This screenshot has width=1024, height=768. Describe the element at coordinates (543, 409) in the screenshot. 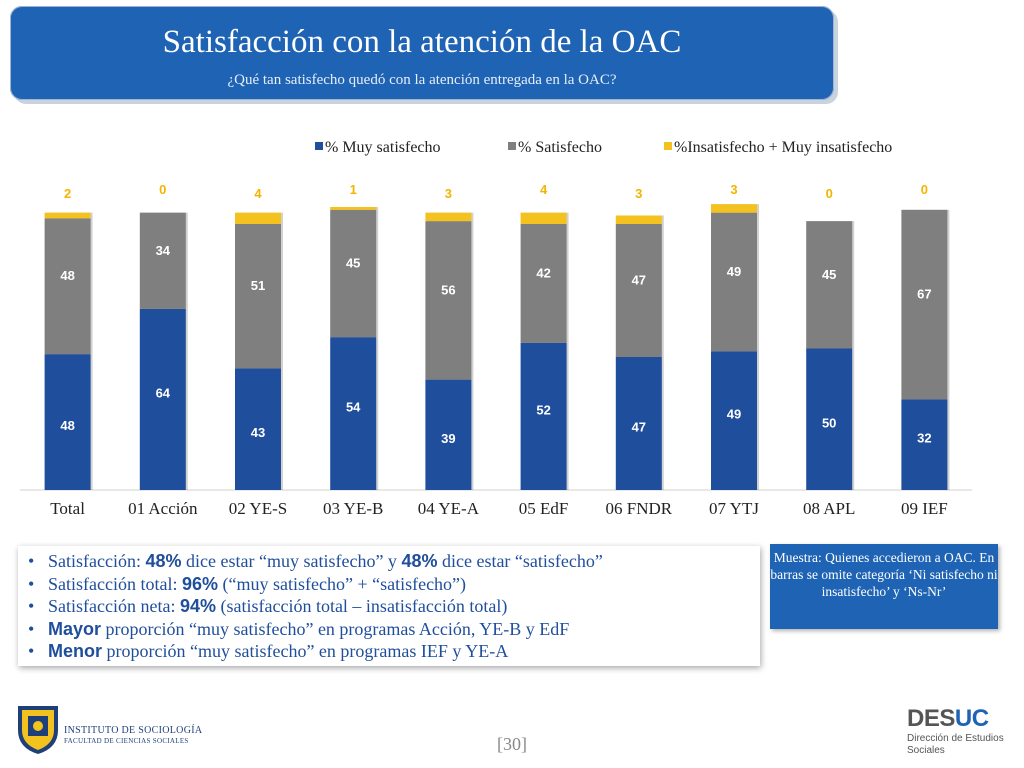

I see `data-label: 52` at that location.